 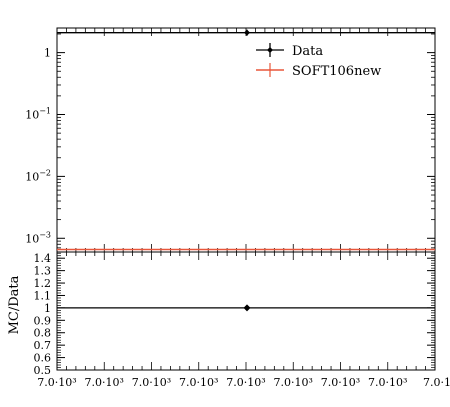 I want to click on ratio-y-tick-label: 0.6, so click(x=43, y=358).